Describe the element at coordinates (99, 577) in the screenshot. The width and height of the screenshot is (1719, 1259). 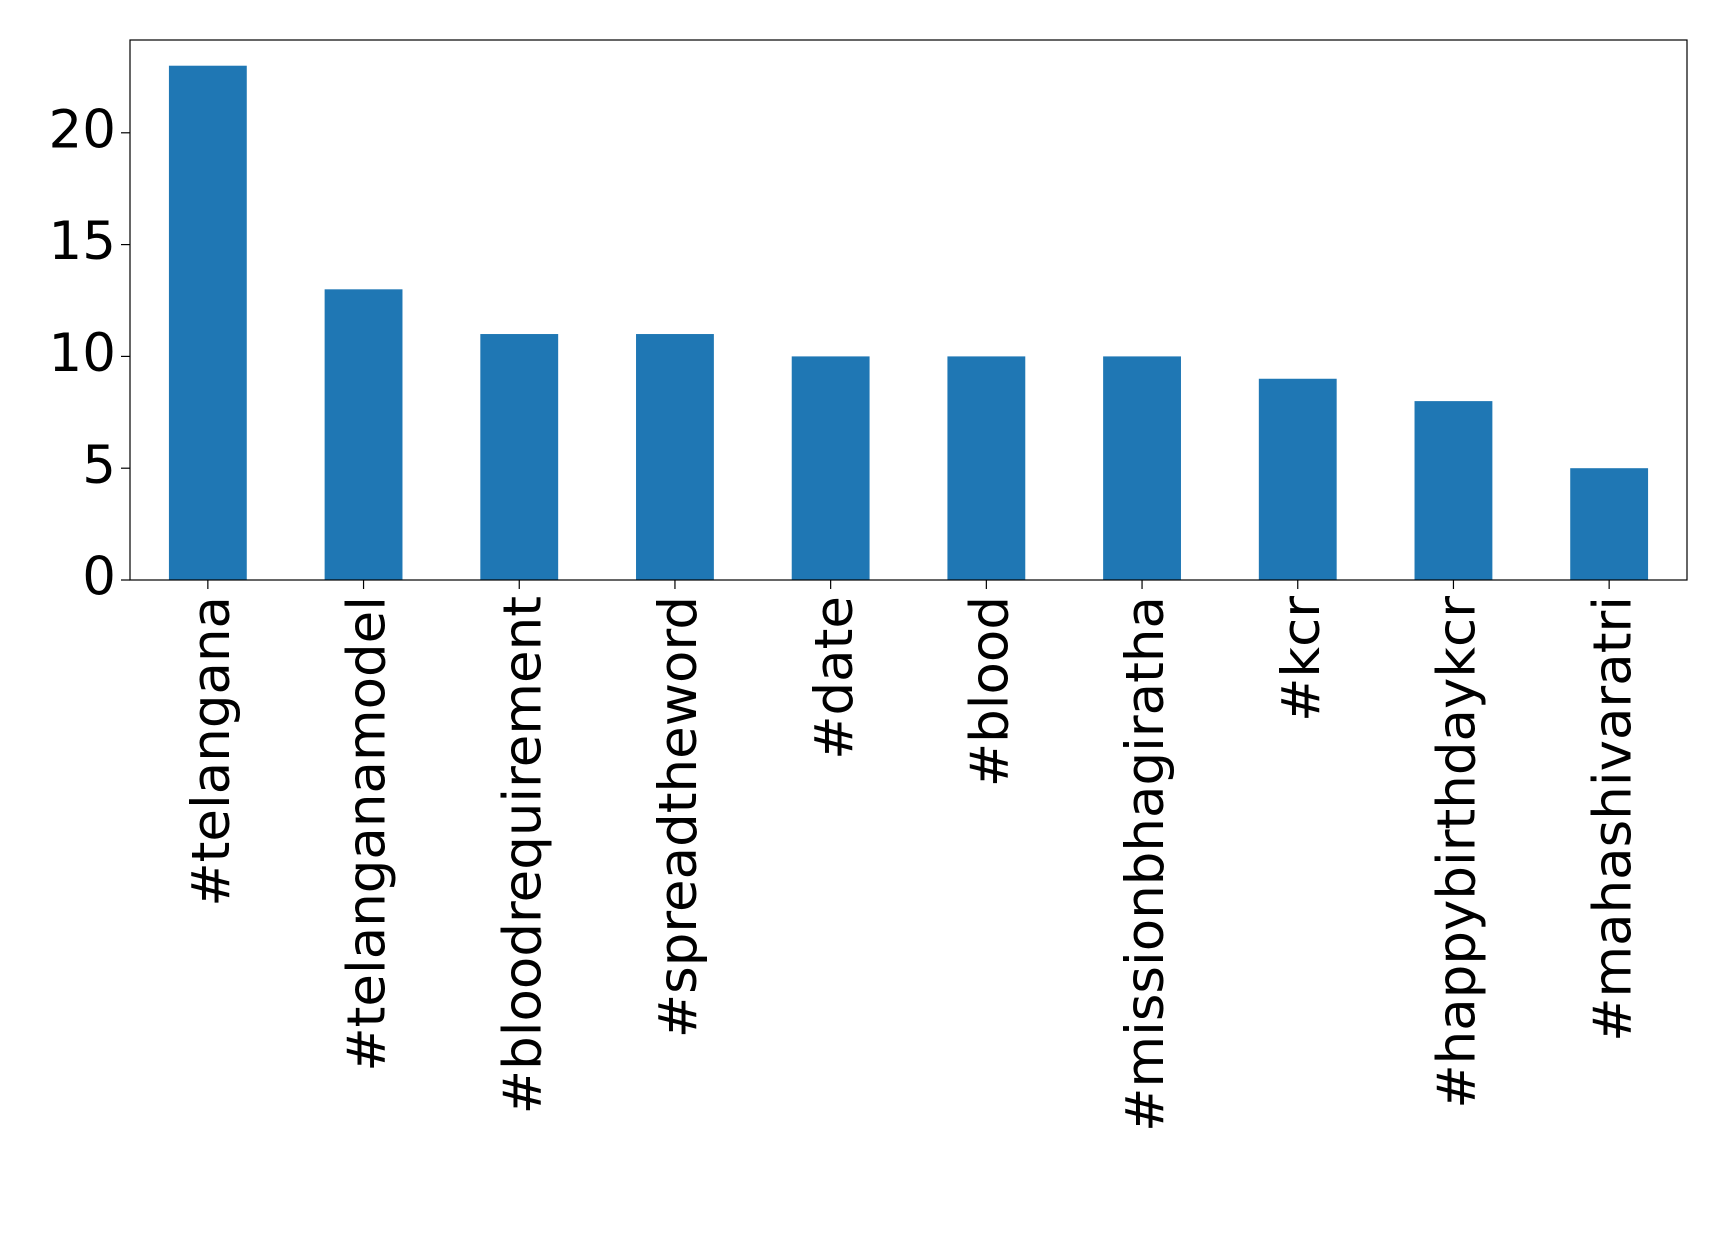
I see `y-tick-label: 0` at that location.